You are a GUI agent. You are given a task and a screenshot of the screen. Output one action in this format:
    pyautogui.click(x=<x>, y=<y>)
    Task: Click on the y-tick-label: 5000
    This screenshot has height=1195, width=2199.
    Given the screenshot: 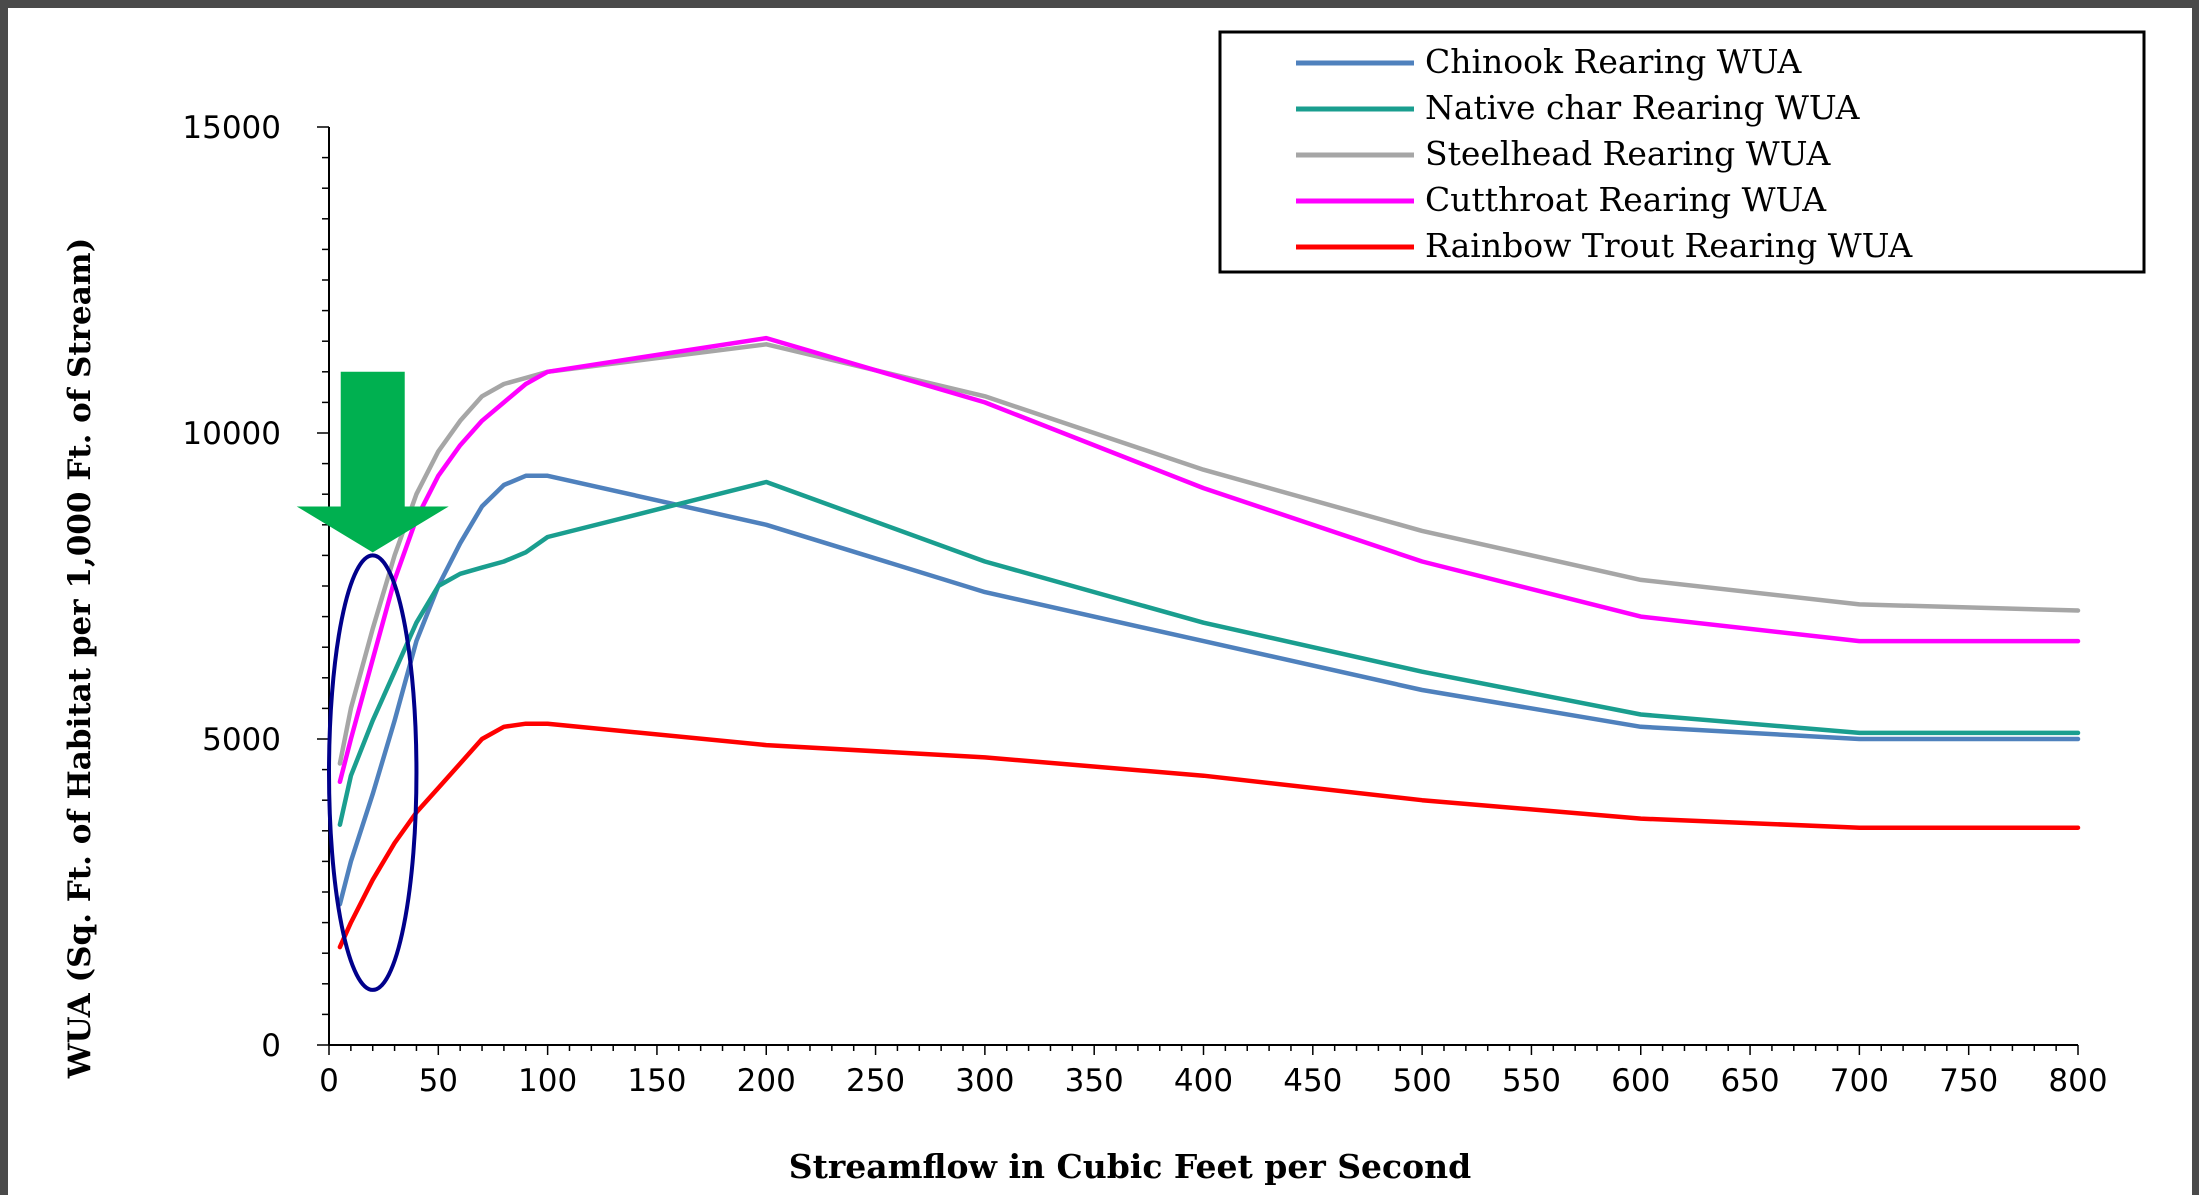 What is the action you would take?
    pyautogui.click(x=241, y=740)
    